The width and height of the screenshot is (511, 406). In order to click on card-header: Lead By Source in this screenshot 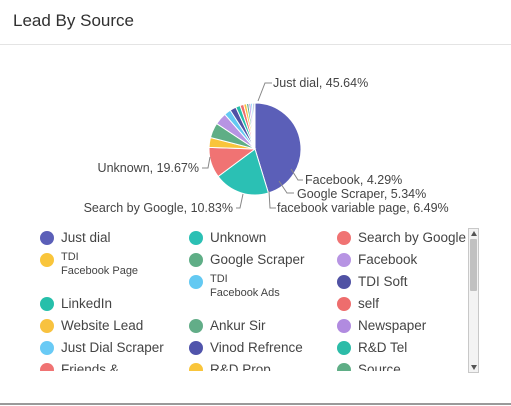, I will do `click(255, 22)`.